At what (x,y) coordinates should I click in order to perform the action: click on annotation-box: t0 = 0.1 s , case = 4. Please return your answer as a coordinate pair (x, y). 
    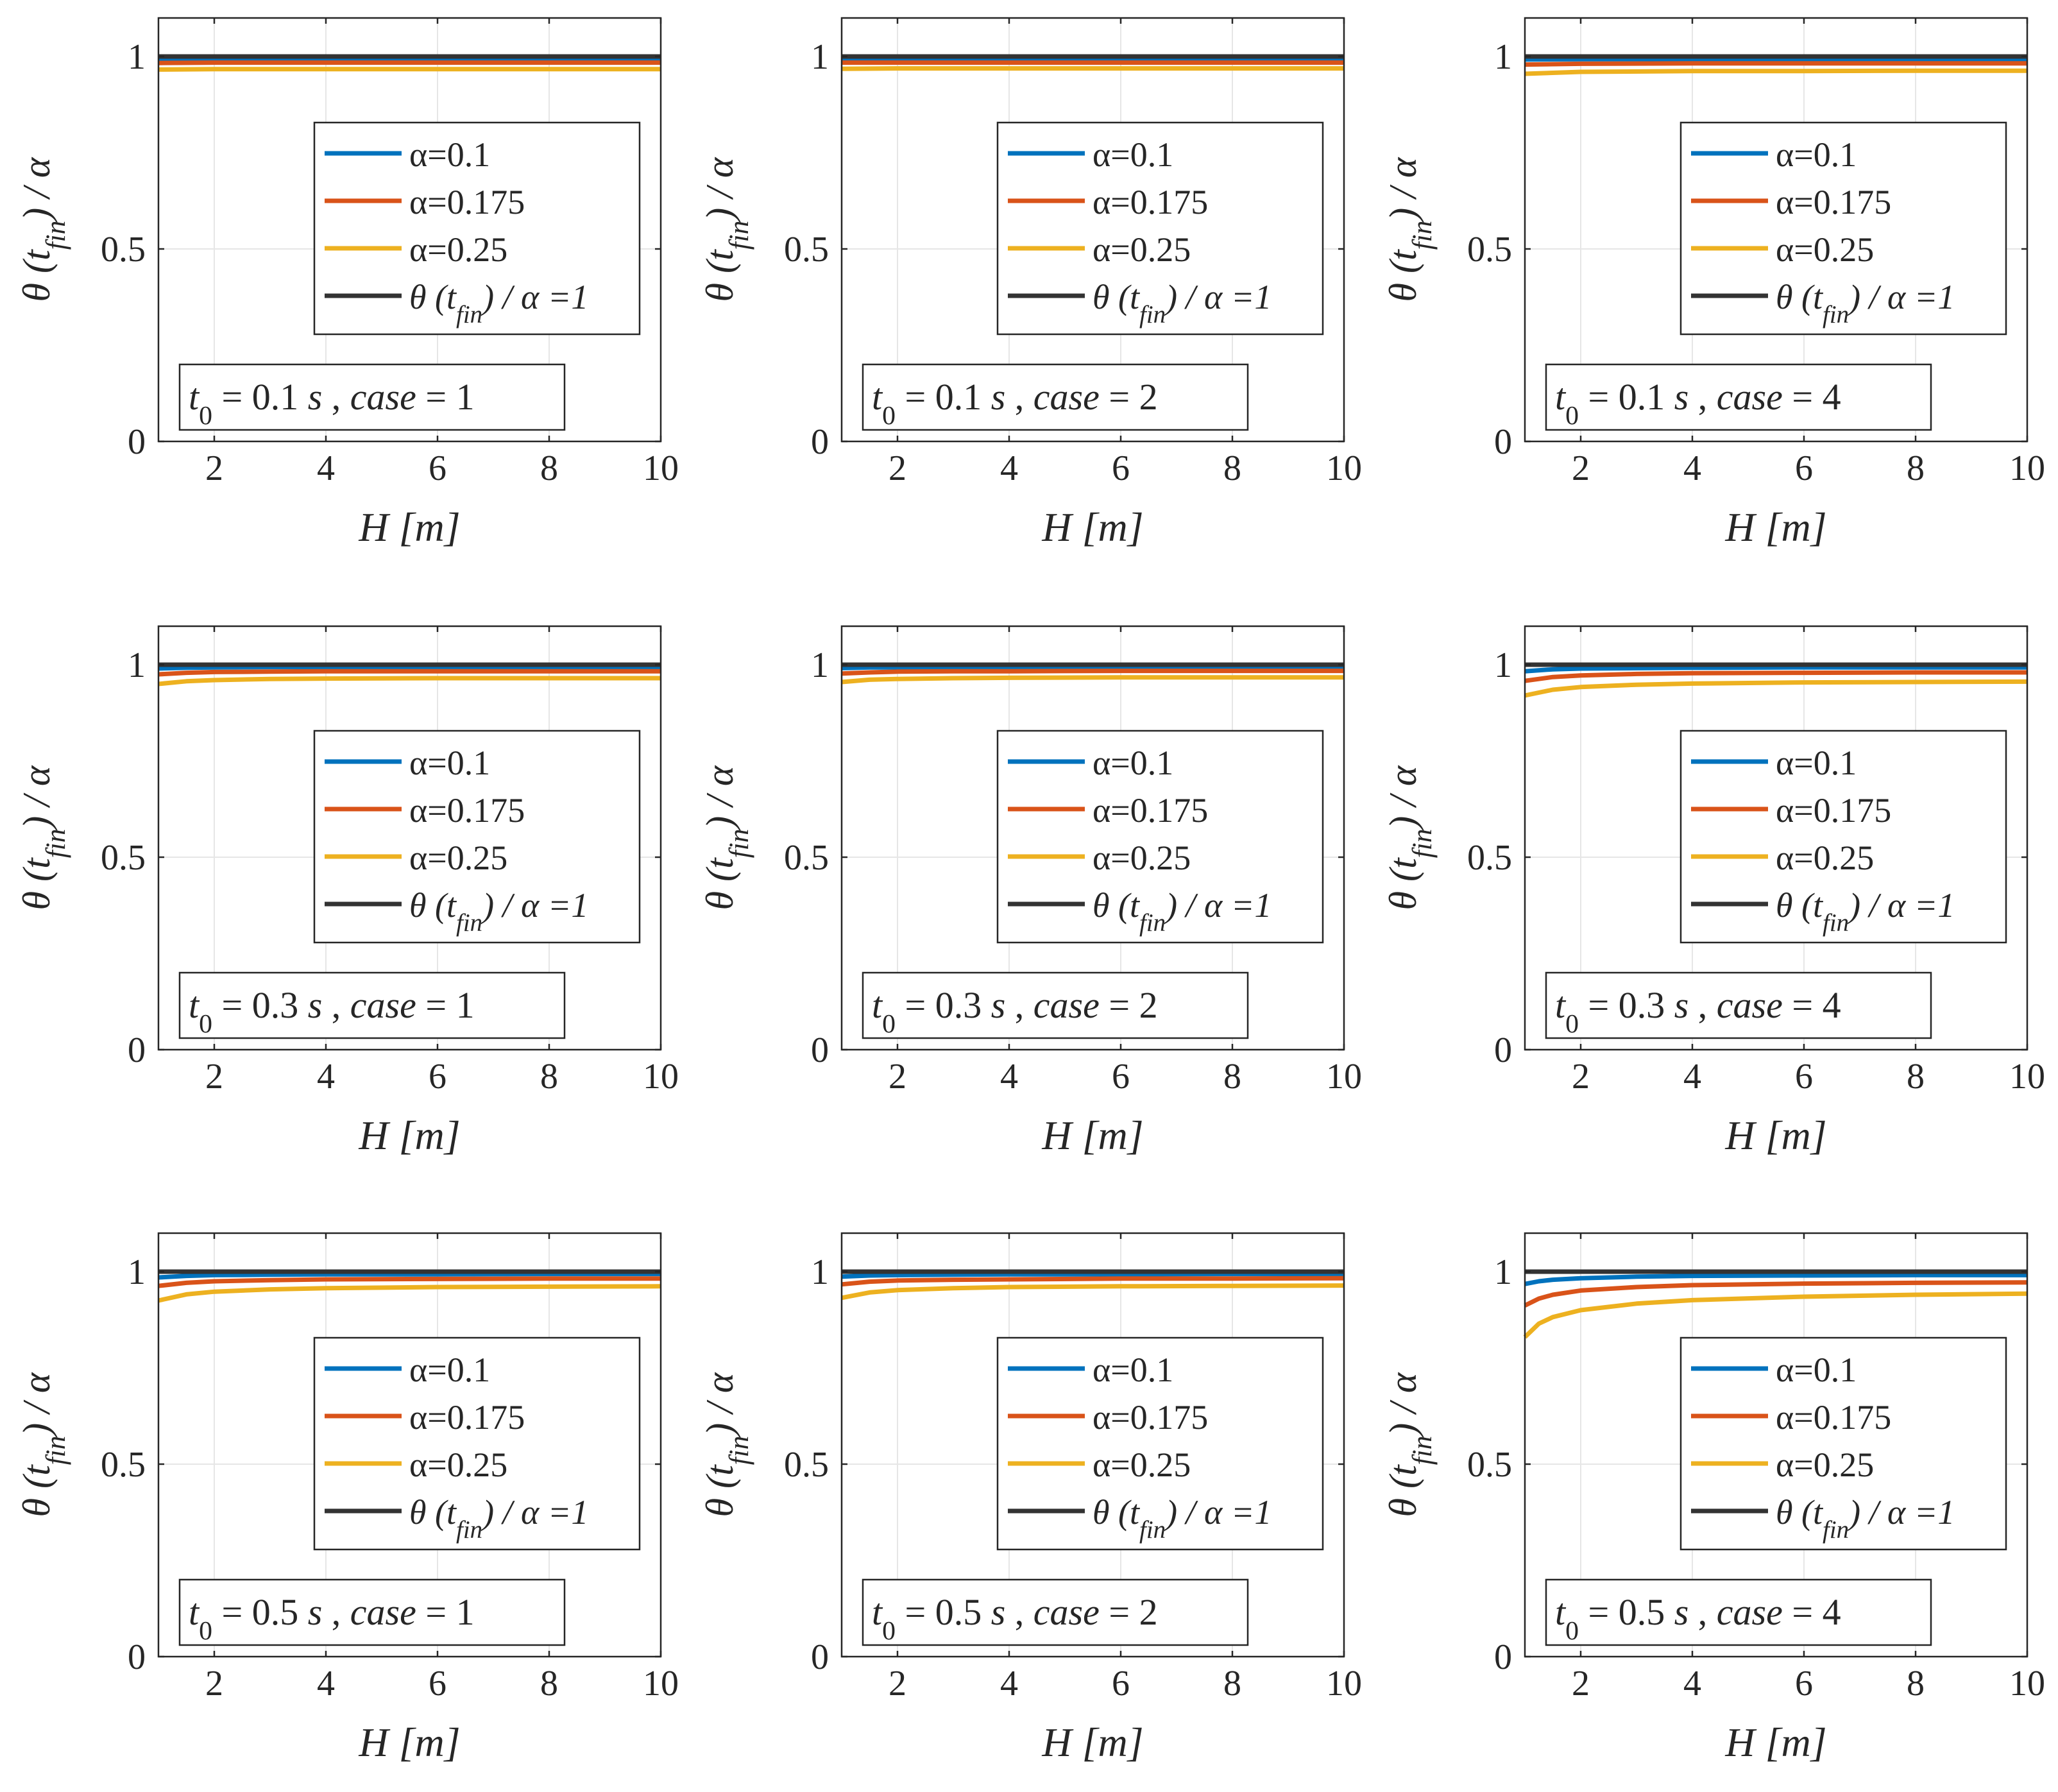
    Looking at the image, I should click on (1738, 397).